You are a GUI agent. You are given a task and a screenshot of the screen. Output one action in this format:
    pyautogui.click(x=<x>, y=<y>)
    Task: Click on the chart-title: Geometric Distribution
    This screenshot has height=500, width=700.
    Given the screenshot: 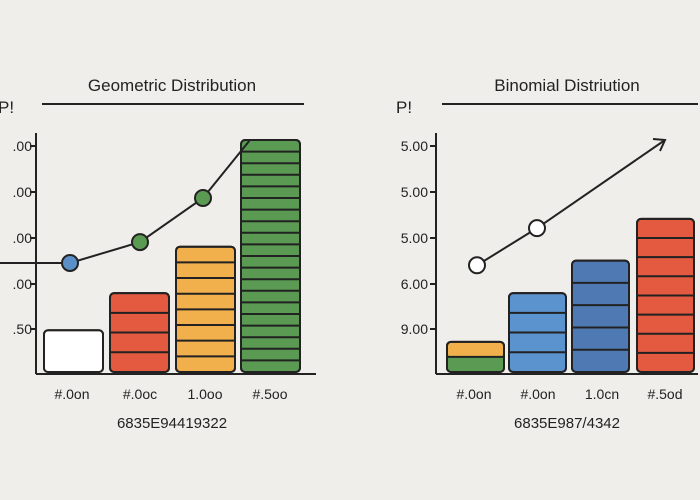 What is the action you would take?
    pyautogui.click(x=172, y=85)
    